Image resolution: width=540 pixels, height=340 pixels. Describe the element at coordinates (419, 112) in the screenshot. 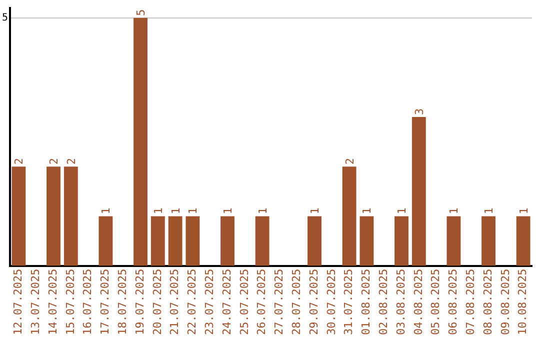

I see `data-label: 3` at that location.